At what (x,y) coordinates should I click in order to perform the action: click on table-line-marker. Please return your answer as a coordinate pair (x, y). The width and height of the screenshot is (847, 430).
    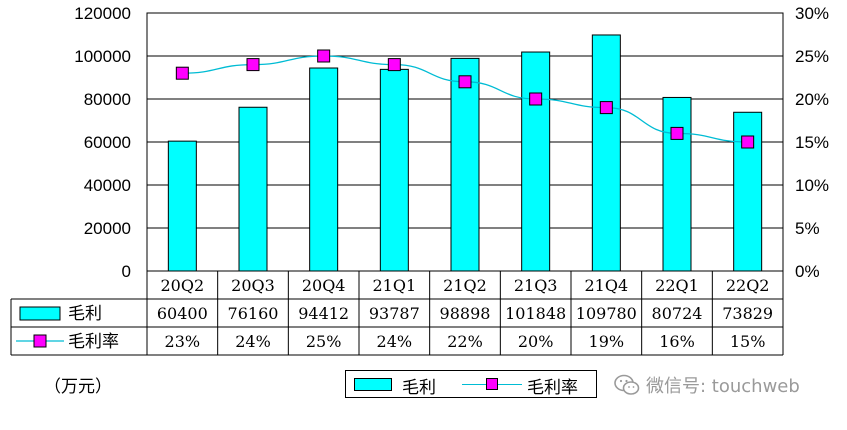
    Looking at the image, I should click on (40, 341).